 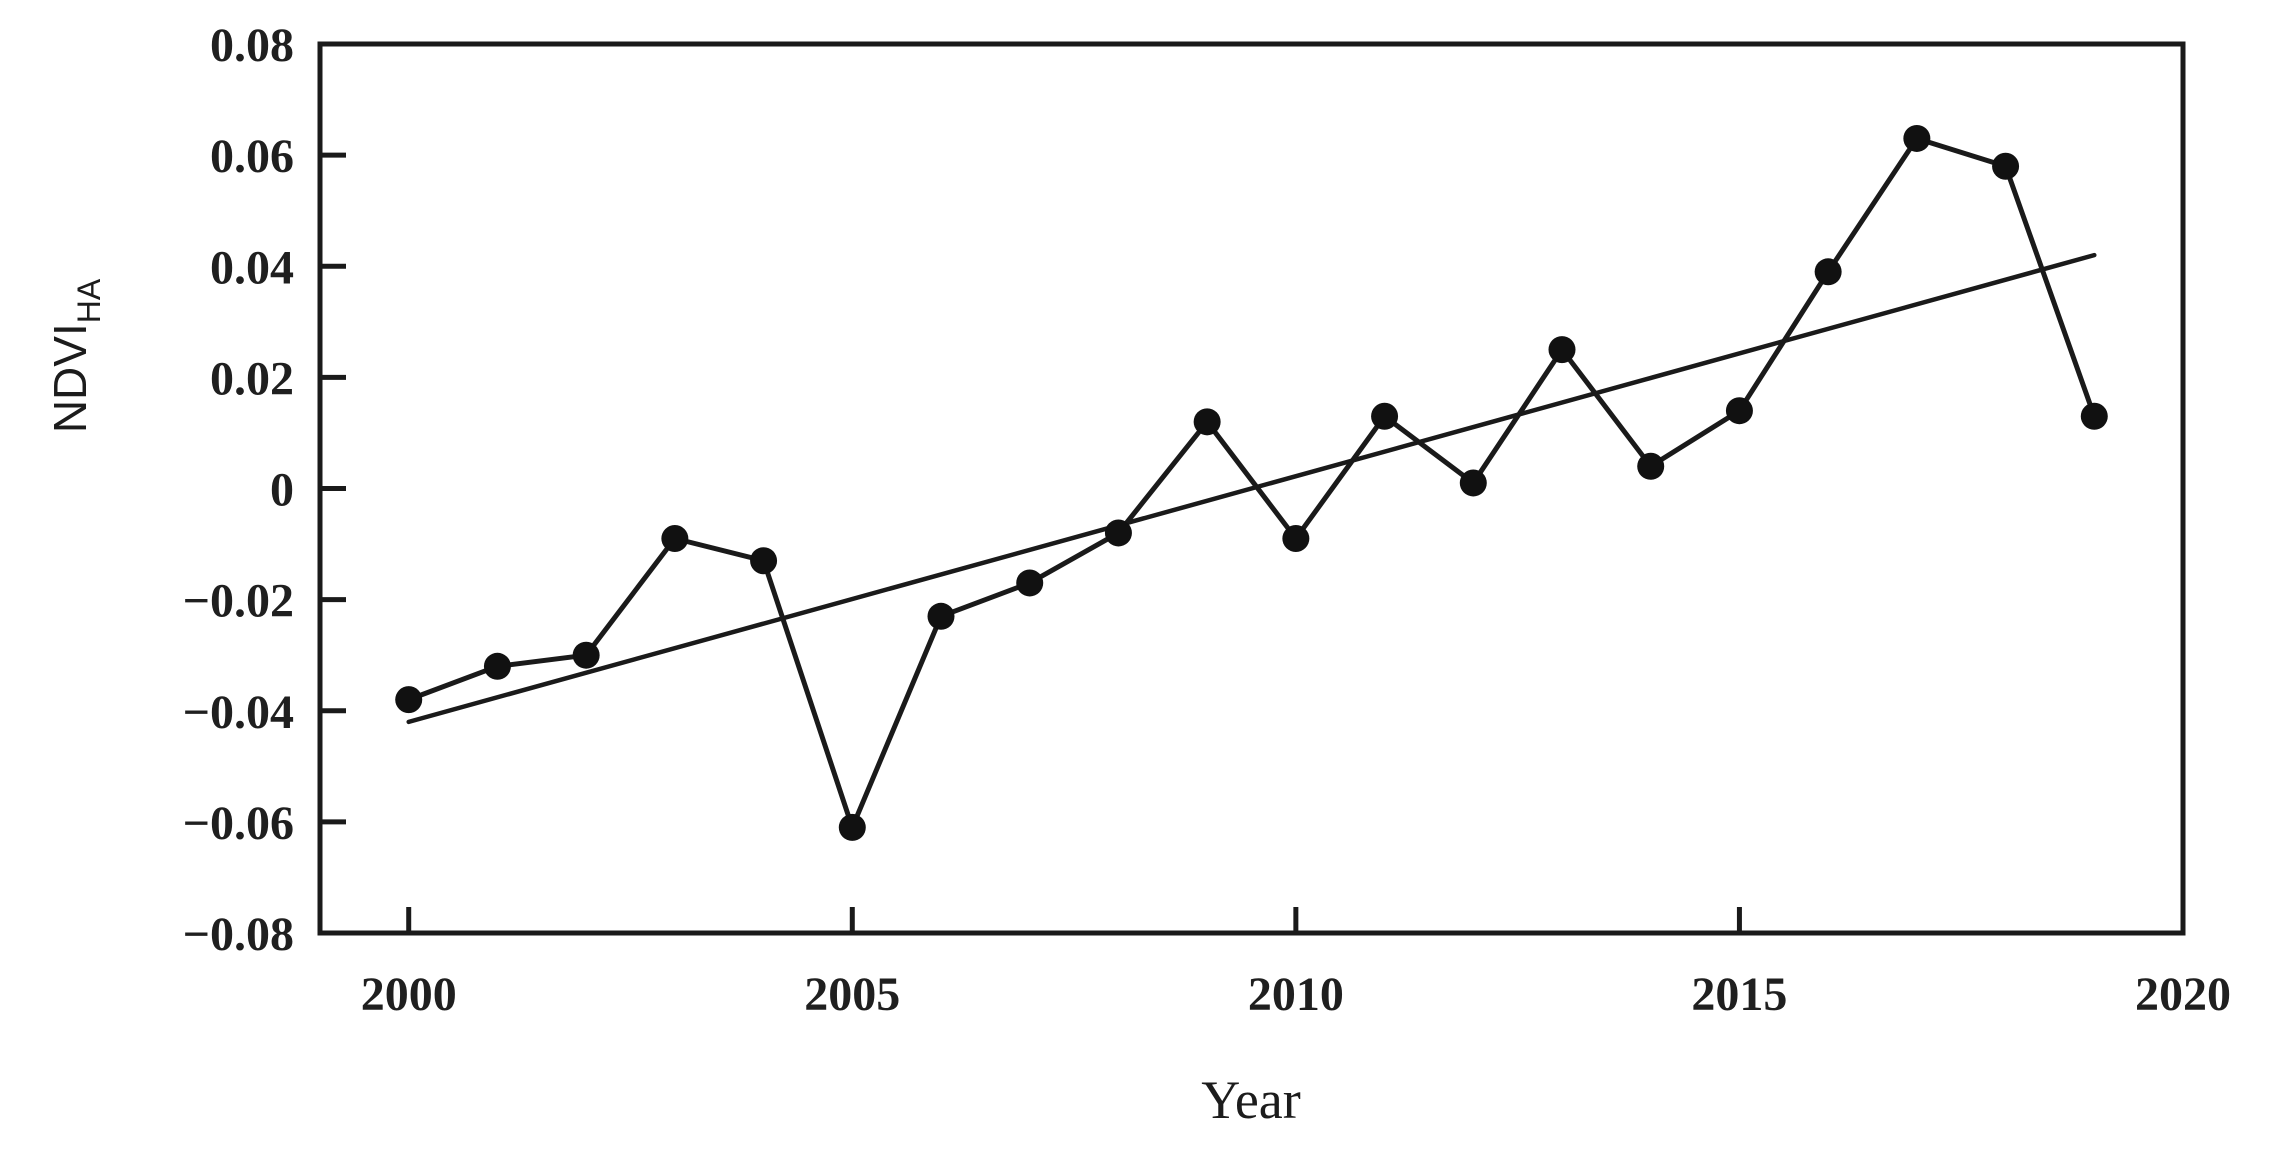 What do you see at coordinates (2094, 416) in the screenshot?
I see `data-point-2019` at bounding box center [2094, 416].